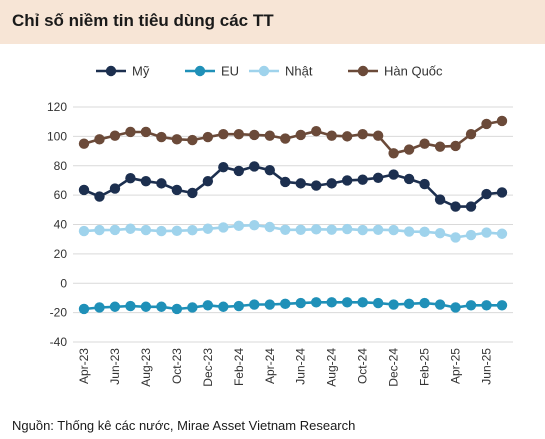 The width and height of the screenshot is (545, 439). I want to click on x-tick-label: Dec-23, so click(208, 367).